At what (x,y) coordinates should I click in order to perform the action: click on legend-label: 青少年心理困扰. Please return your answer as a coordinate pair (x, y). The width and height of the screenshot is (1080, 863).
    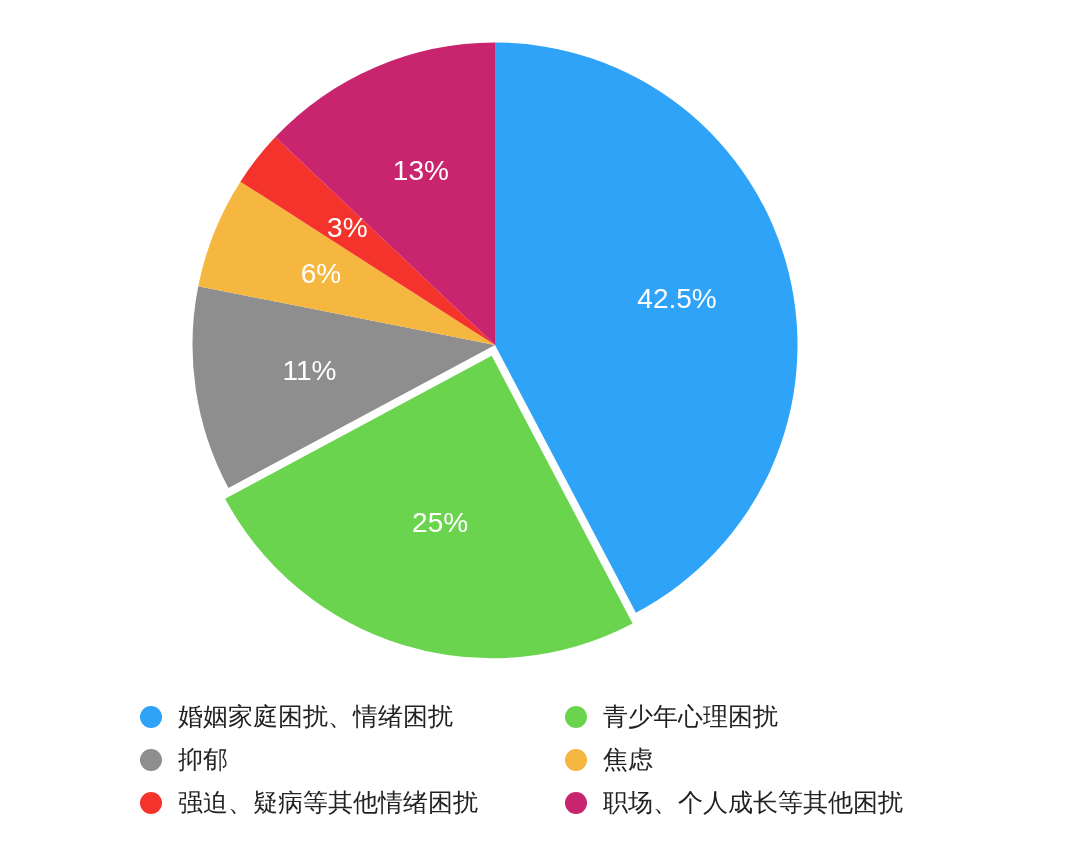
    Looking at the image, I should click on (690, 717).